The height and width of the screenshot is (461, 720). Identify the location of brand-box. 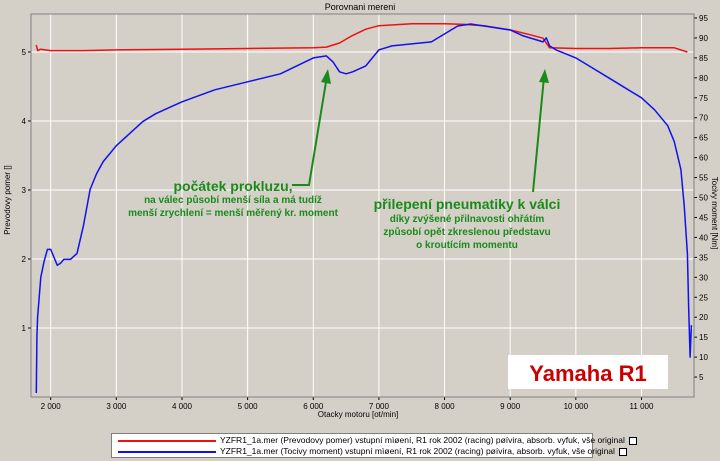
(588, 372).